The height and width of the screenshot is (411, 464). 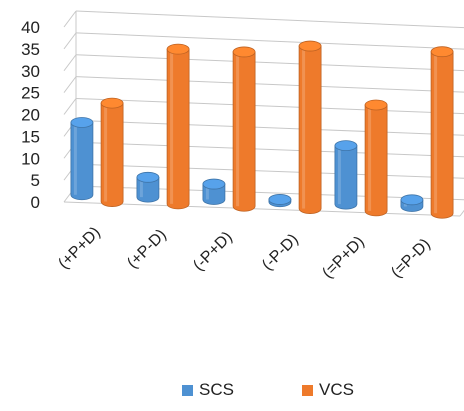 What do you see at coordinates (216, 389) in the screenshot?
I see `legend-label-scs: SCS` at bounding box center [216, 389].